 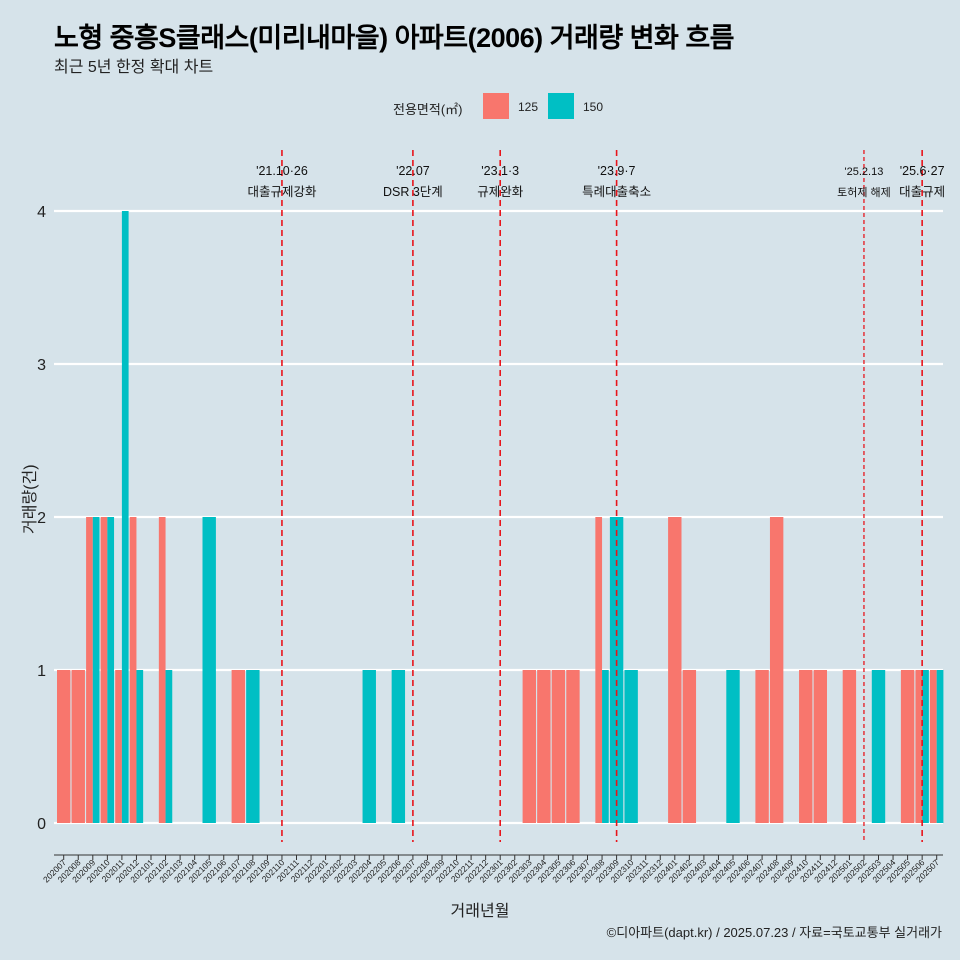 I want to click on annotation-date-1: '22.07, so click(x=413, y=171).